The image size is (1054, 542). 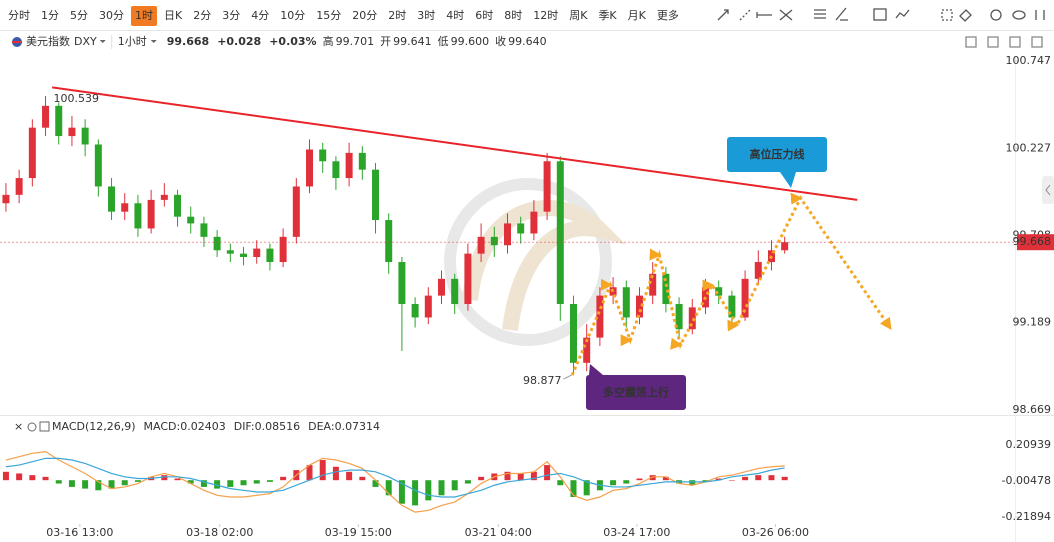 What do you see at coordinates (111, 15) in the screenshot?
I see `interval-button: 30分` at bounding box center [111, 15].